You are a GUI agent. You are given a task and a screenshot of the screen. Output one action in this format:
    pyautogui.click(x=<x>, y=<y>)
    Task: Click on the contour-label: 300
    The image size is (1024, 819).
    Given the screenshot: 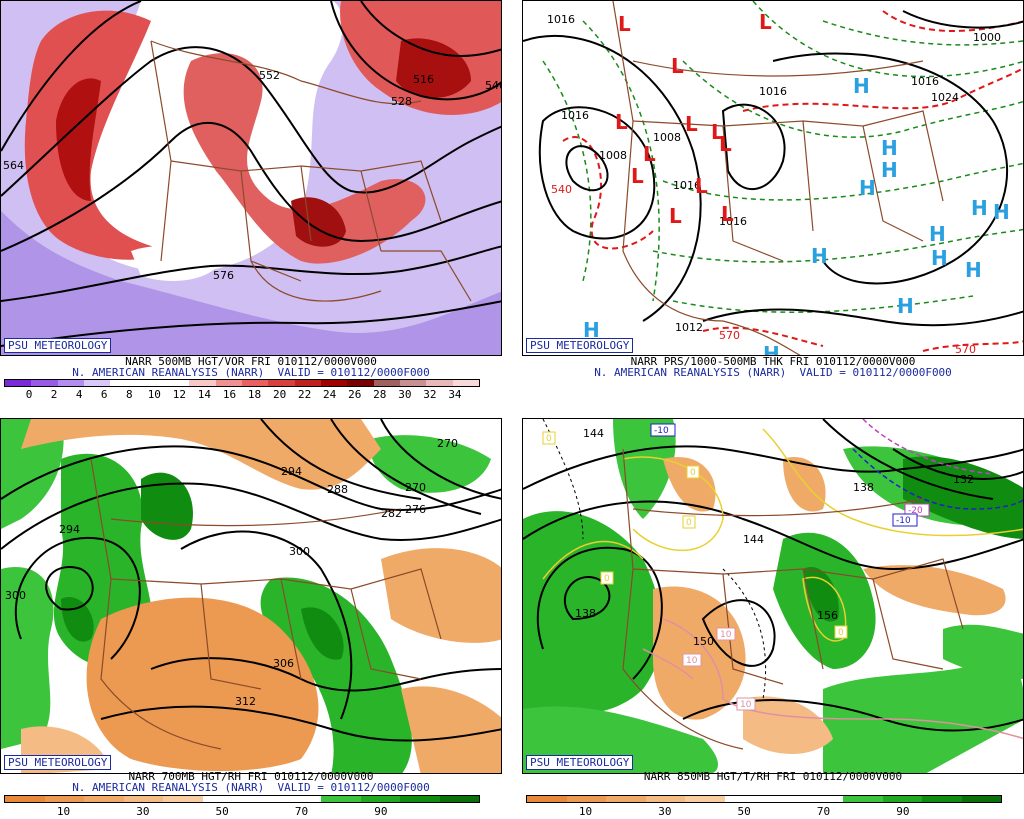 What is the action you would take?
    pyautogui.click(x=299, y=551)
    